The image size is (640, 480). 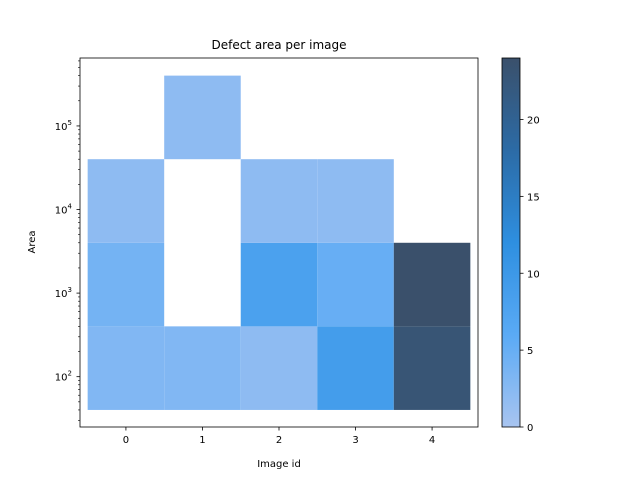 I want to click on x-tick-label: 0, so click(x=126, y=440).